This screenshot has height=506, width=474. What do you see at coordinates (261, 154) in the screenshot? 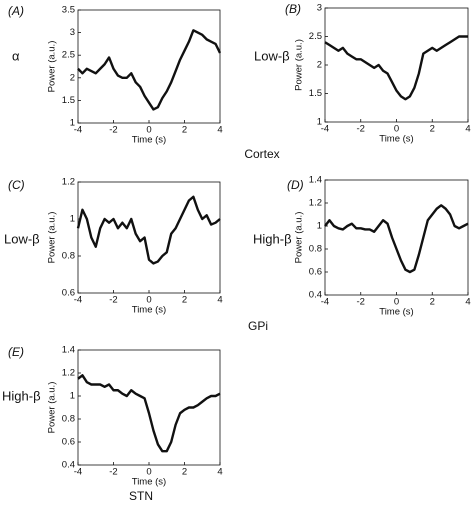
I see `group-label: Cortex` at bounding box center [261, 154].